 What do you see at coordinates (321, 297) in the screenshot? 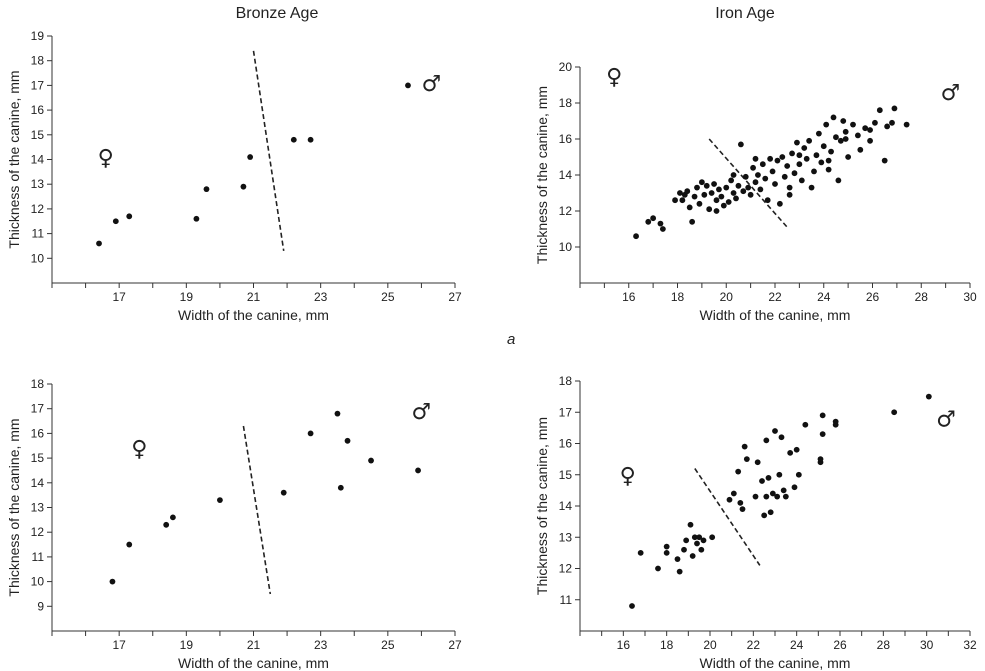
I see `x-tick-label: 23` at bounding box center [321, 297].